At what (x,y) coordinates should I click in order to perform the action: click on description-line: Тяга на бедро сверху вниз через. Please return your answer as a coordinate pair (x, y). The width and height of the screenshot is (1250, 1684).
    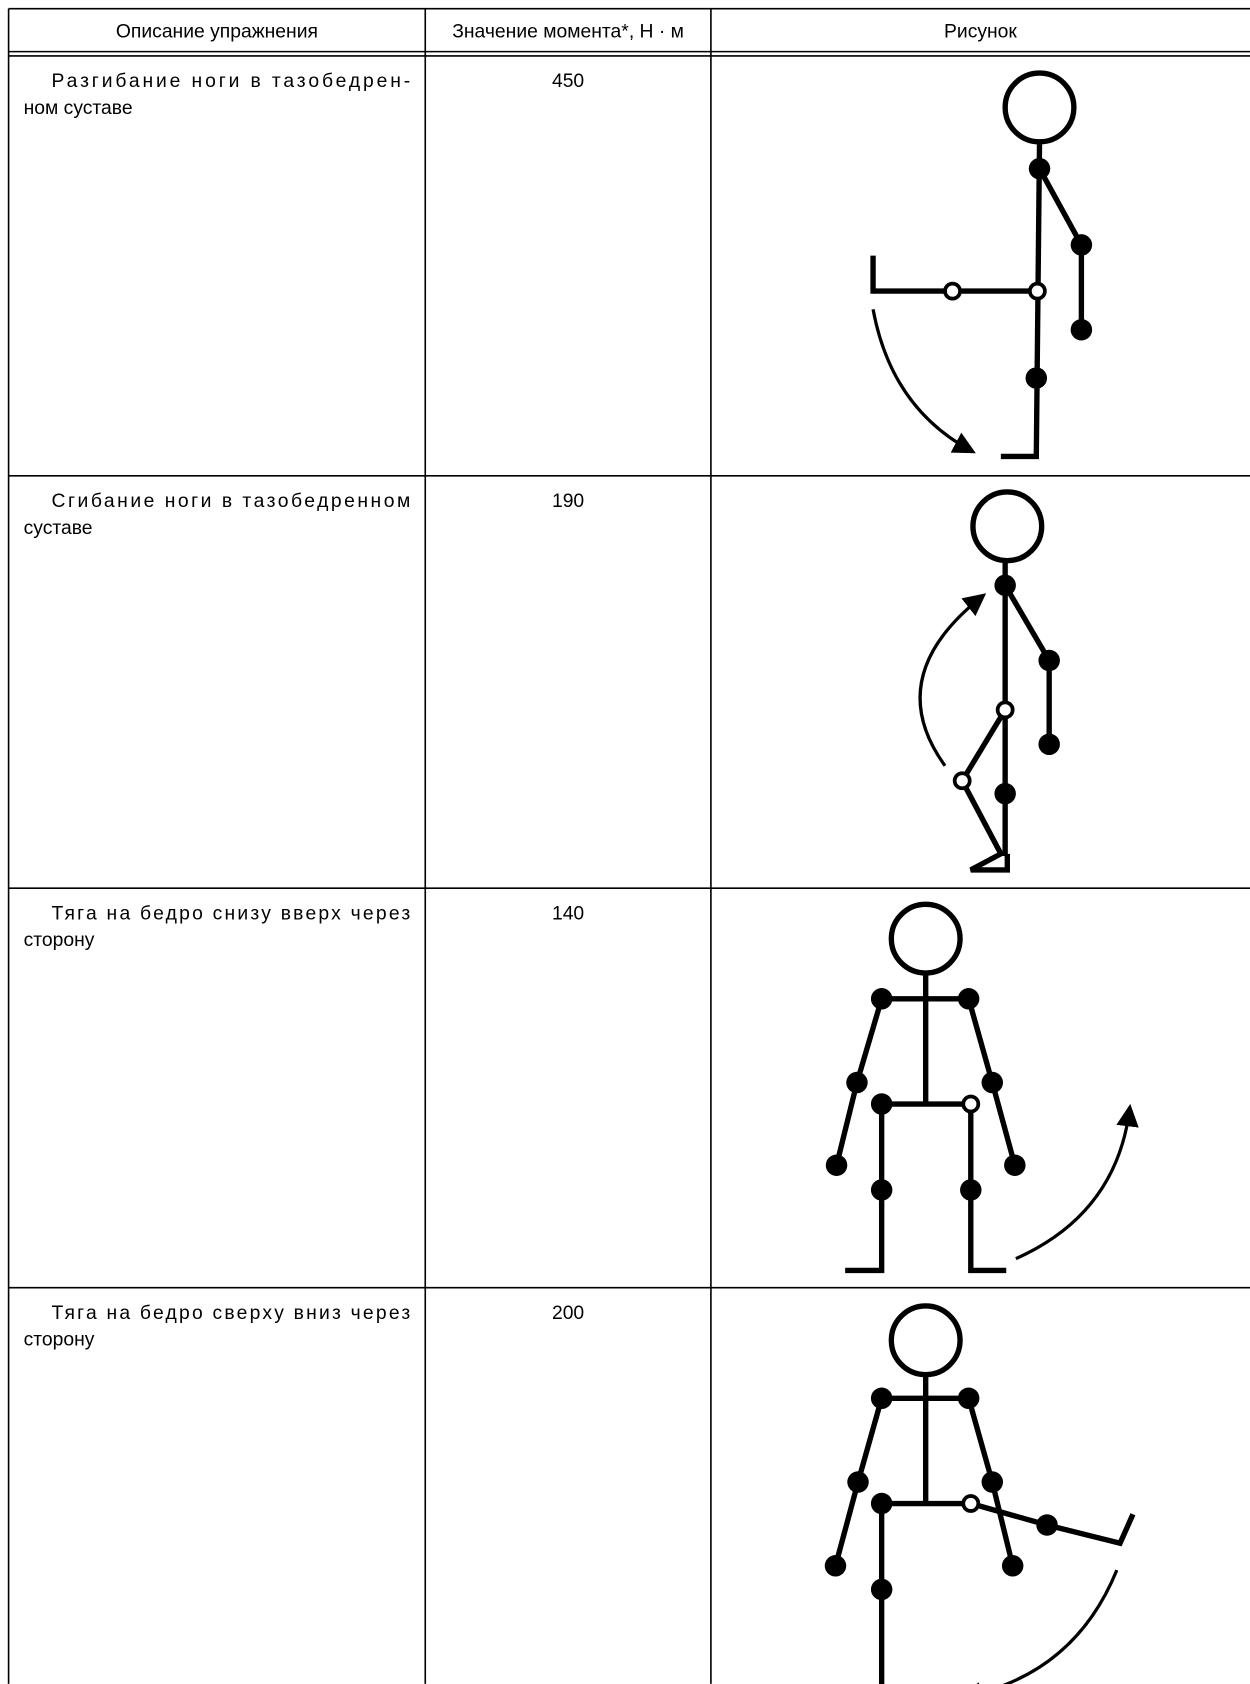
    Looking at the image, I should click on (231, 1313).